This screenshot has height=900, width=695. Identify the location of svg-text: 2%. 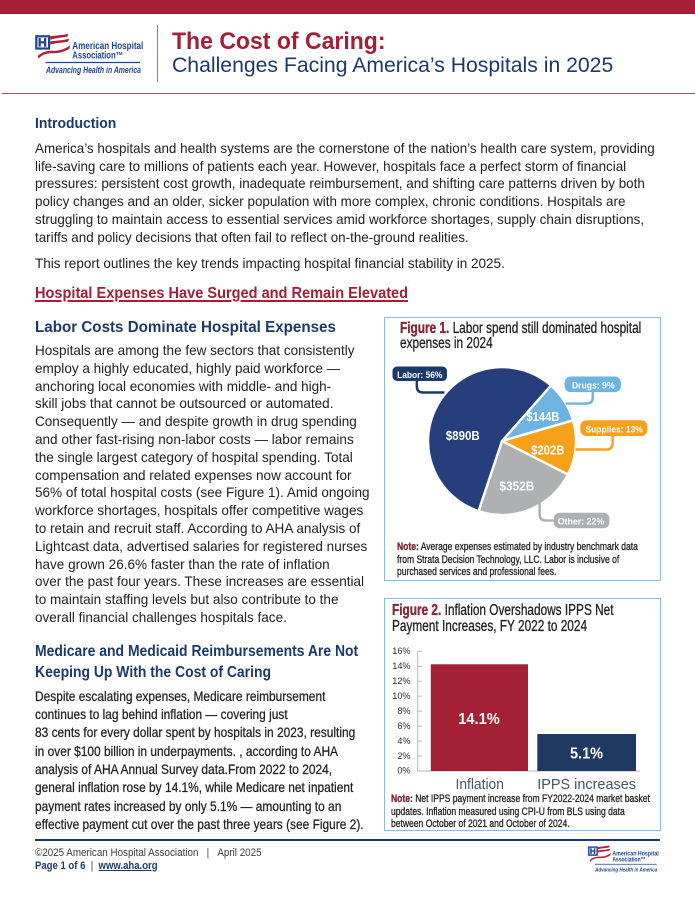
(403, 756).